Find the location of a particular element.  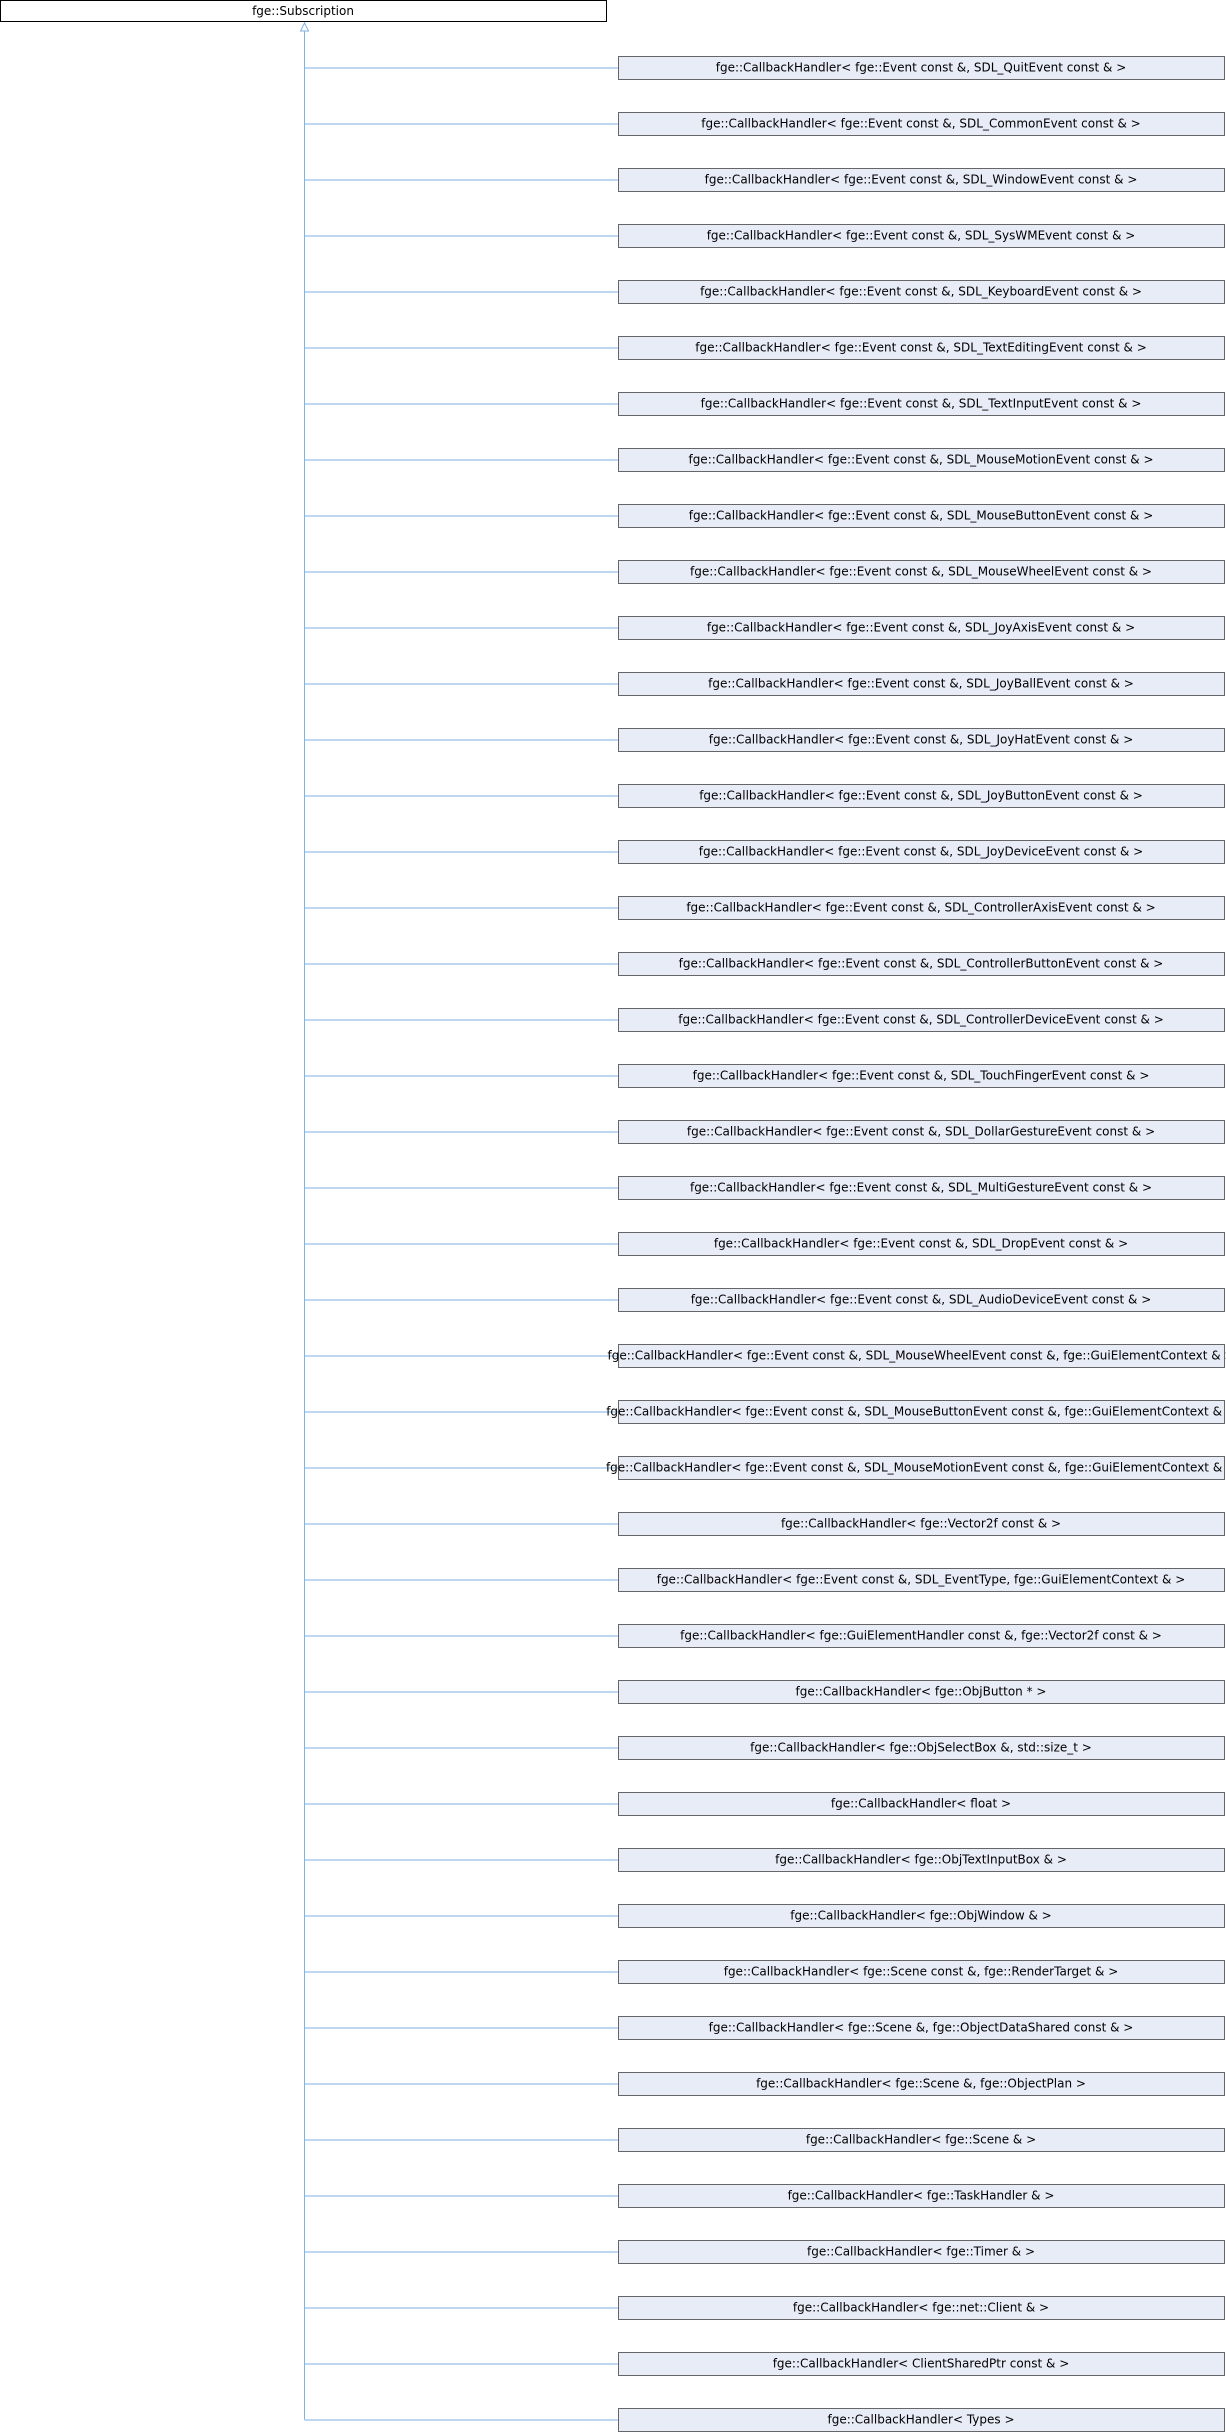

root-label: fge::Subscription is located at coordinates (303, 11).